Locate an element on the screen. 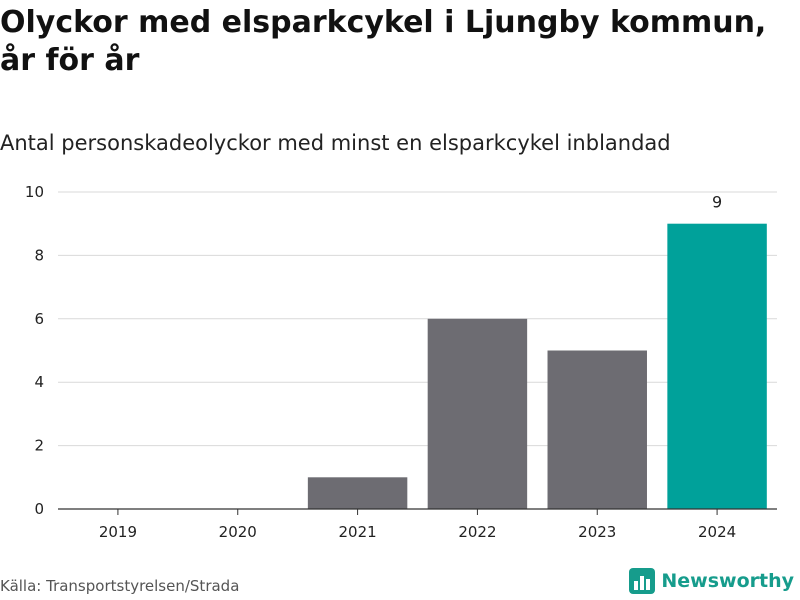 The height and width of the screenshot is (600, 800). x-tick-label: 2021 is located at coordinates (357, 532).